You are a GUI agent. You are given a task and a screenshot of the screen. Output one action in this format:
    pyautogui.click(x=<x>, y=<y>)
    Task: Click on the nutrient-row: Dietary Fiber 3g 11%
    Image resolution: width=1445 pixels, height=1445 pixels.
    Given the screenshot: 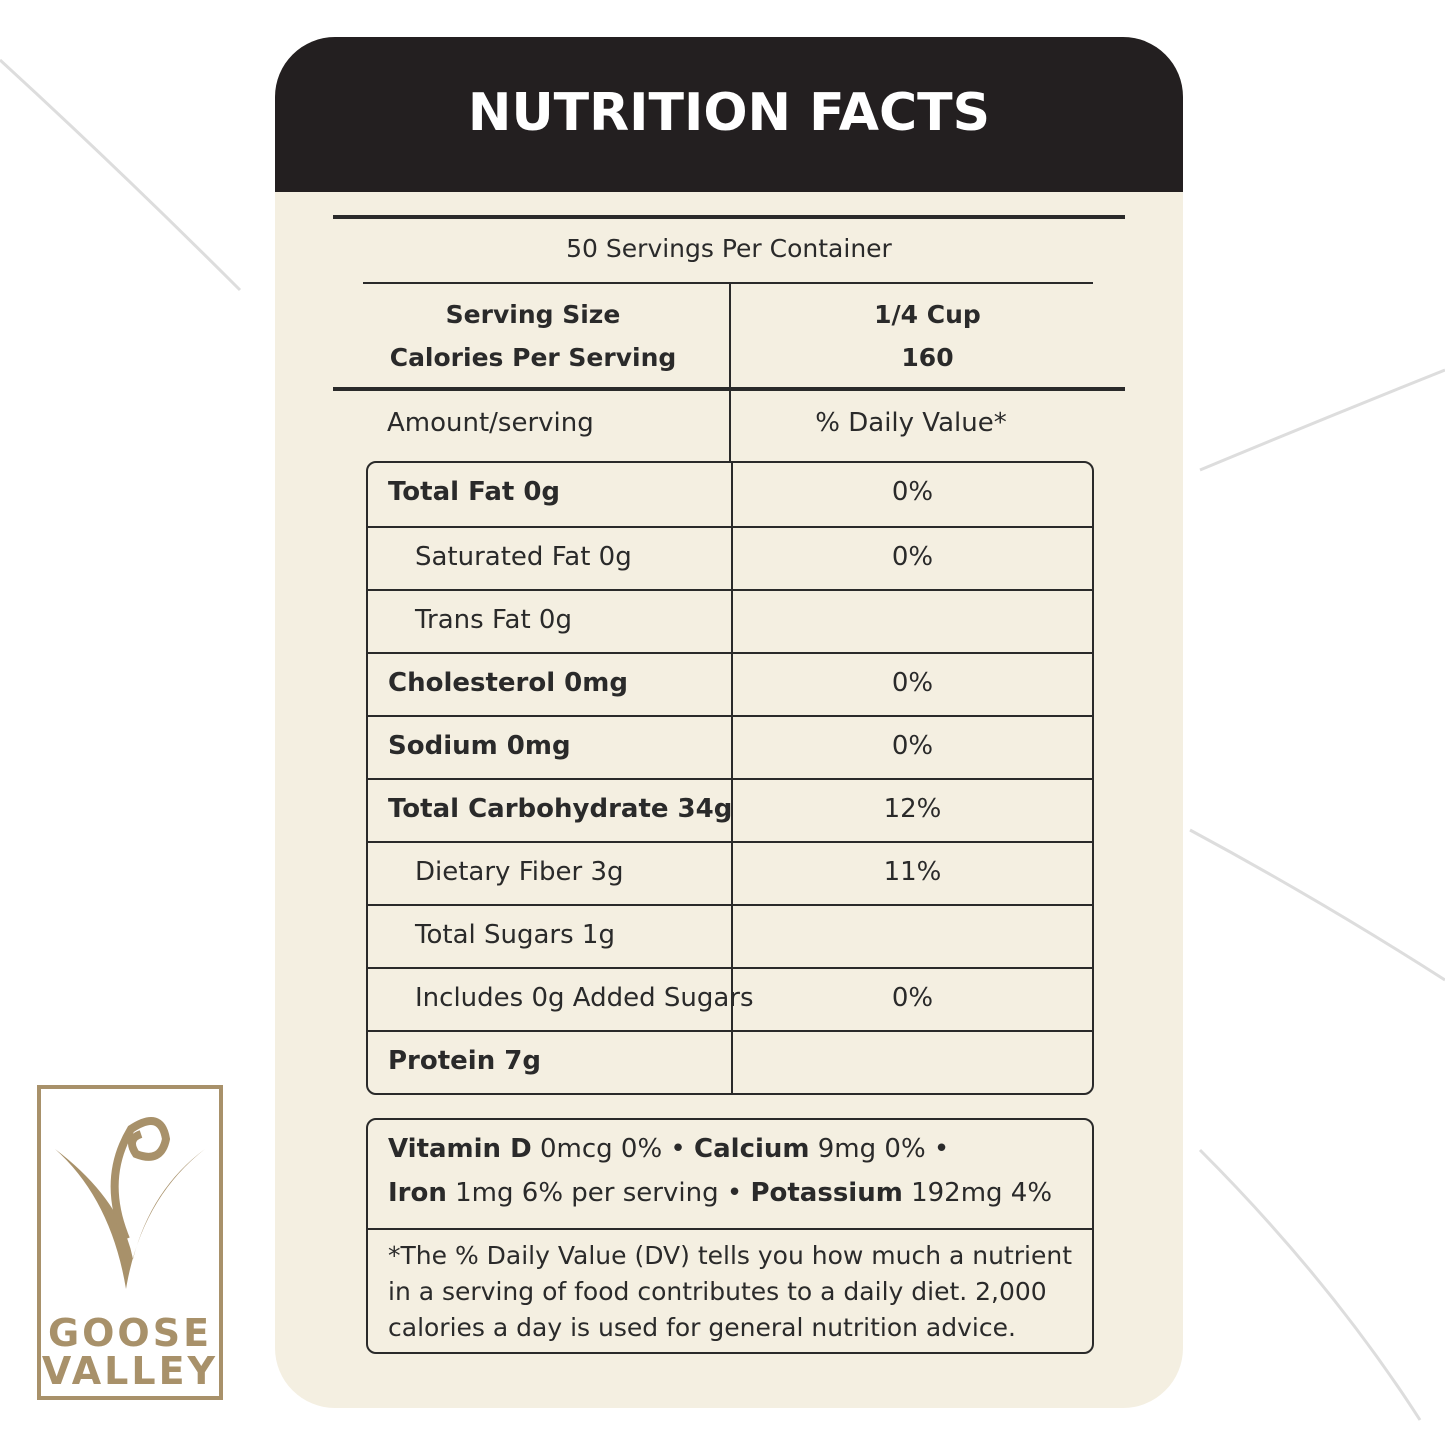 What is the action you would take?
    pyautogui.click(x=730, y=872)
    